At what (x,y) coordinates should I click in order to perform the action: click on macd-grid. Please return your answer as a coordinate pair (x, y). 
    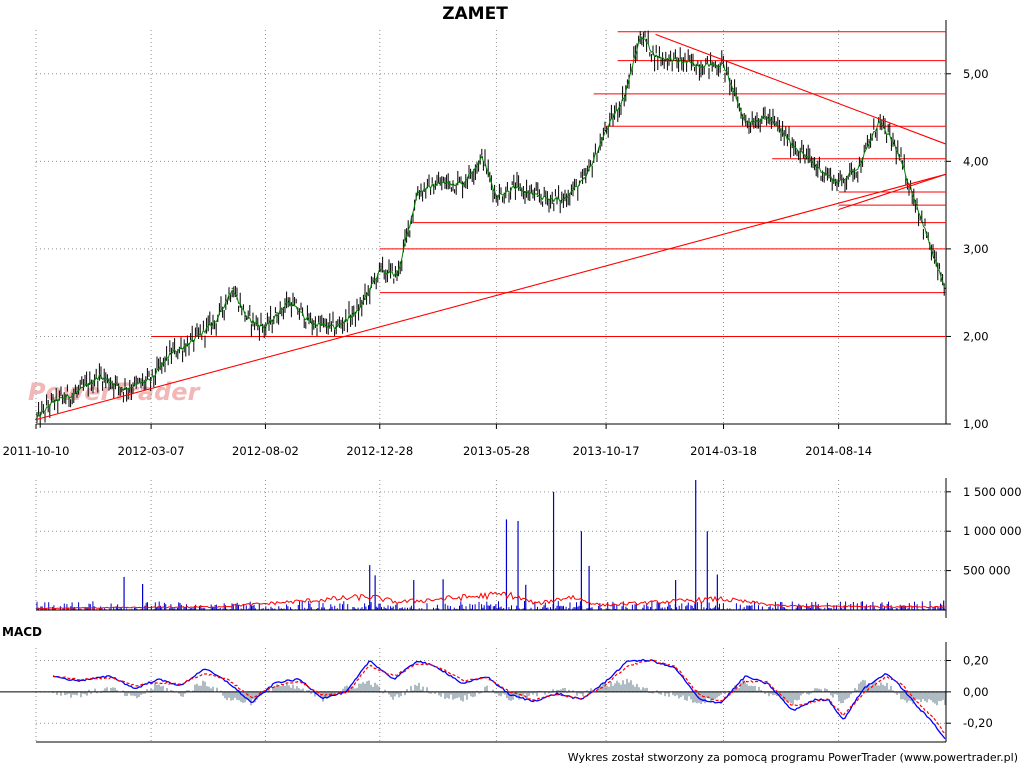
    Looking at the image, I should click on (490, 695).